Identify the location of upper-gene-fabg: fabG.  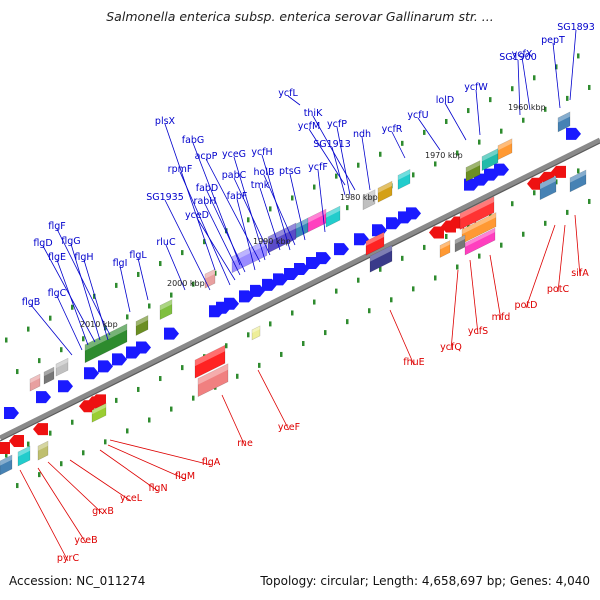
(193, 140).